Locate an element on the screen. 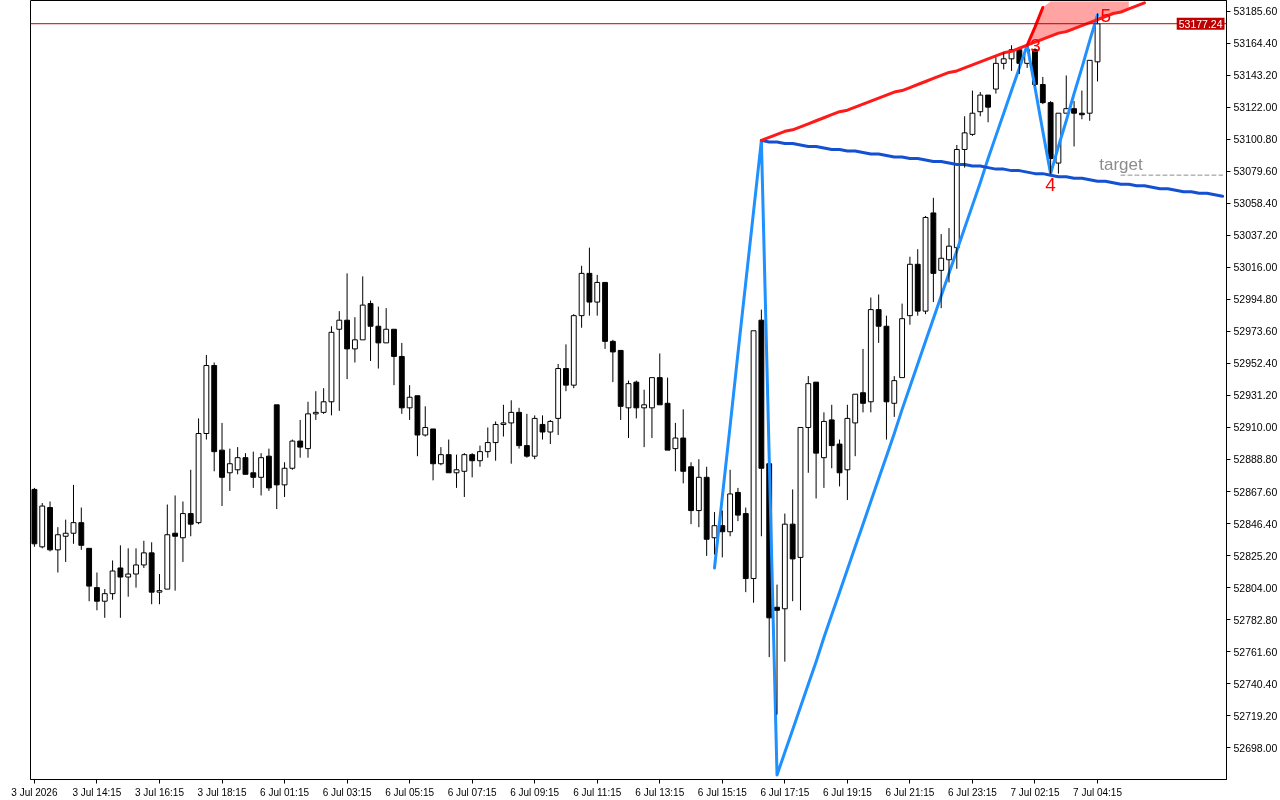 The width and height of the screenshot is (1280, 800). y-tick-label: 52952.40 is located at coordinates (1255, 363).